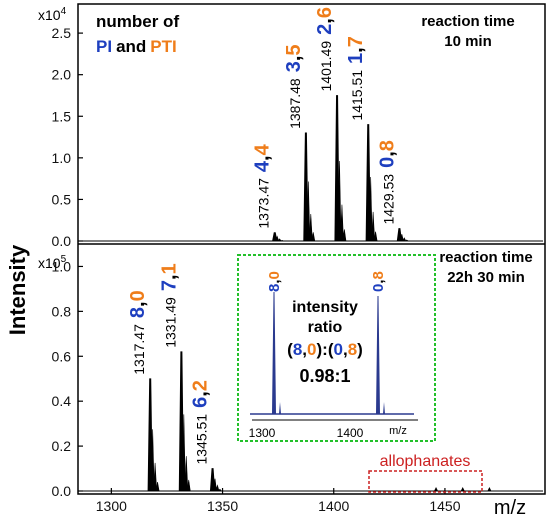 This screenshot has width=550, height=521. I want to click on bottom-y-tick-label: 0.2, so click(62, 446).